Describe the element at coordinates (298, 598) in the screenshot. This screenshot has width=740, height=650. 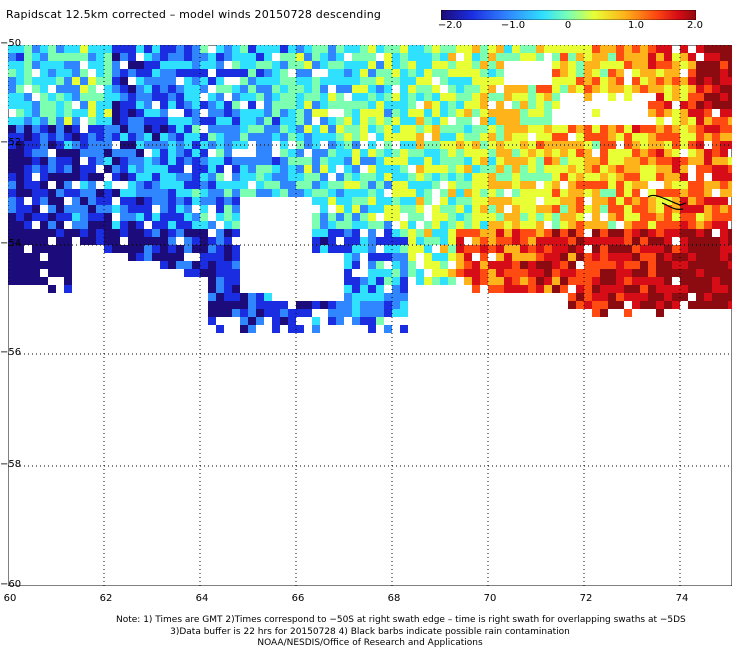
I see `x-tick-label: 66` at that location.